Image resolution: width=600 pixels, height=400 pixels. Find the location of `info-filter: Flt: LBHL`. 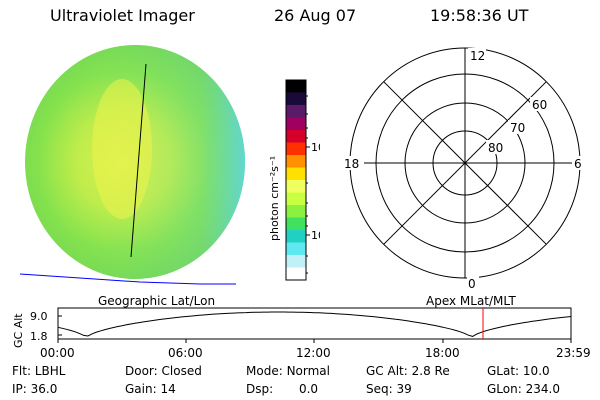

info-filter: Flt: LBHL is located at coordinates (39, 371).